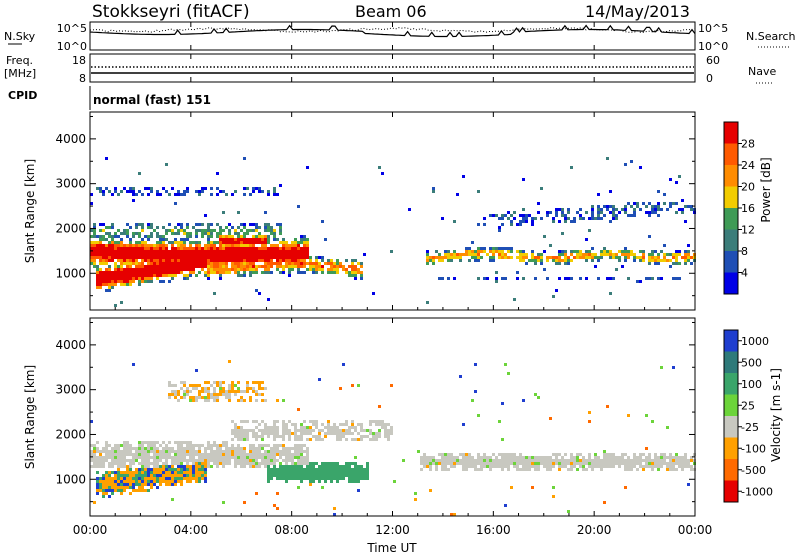  Describe the element at coordinates (748, 208) in the screenshot. I see `colorbar-tick-label: 16` at that location.